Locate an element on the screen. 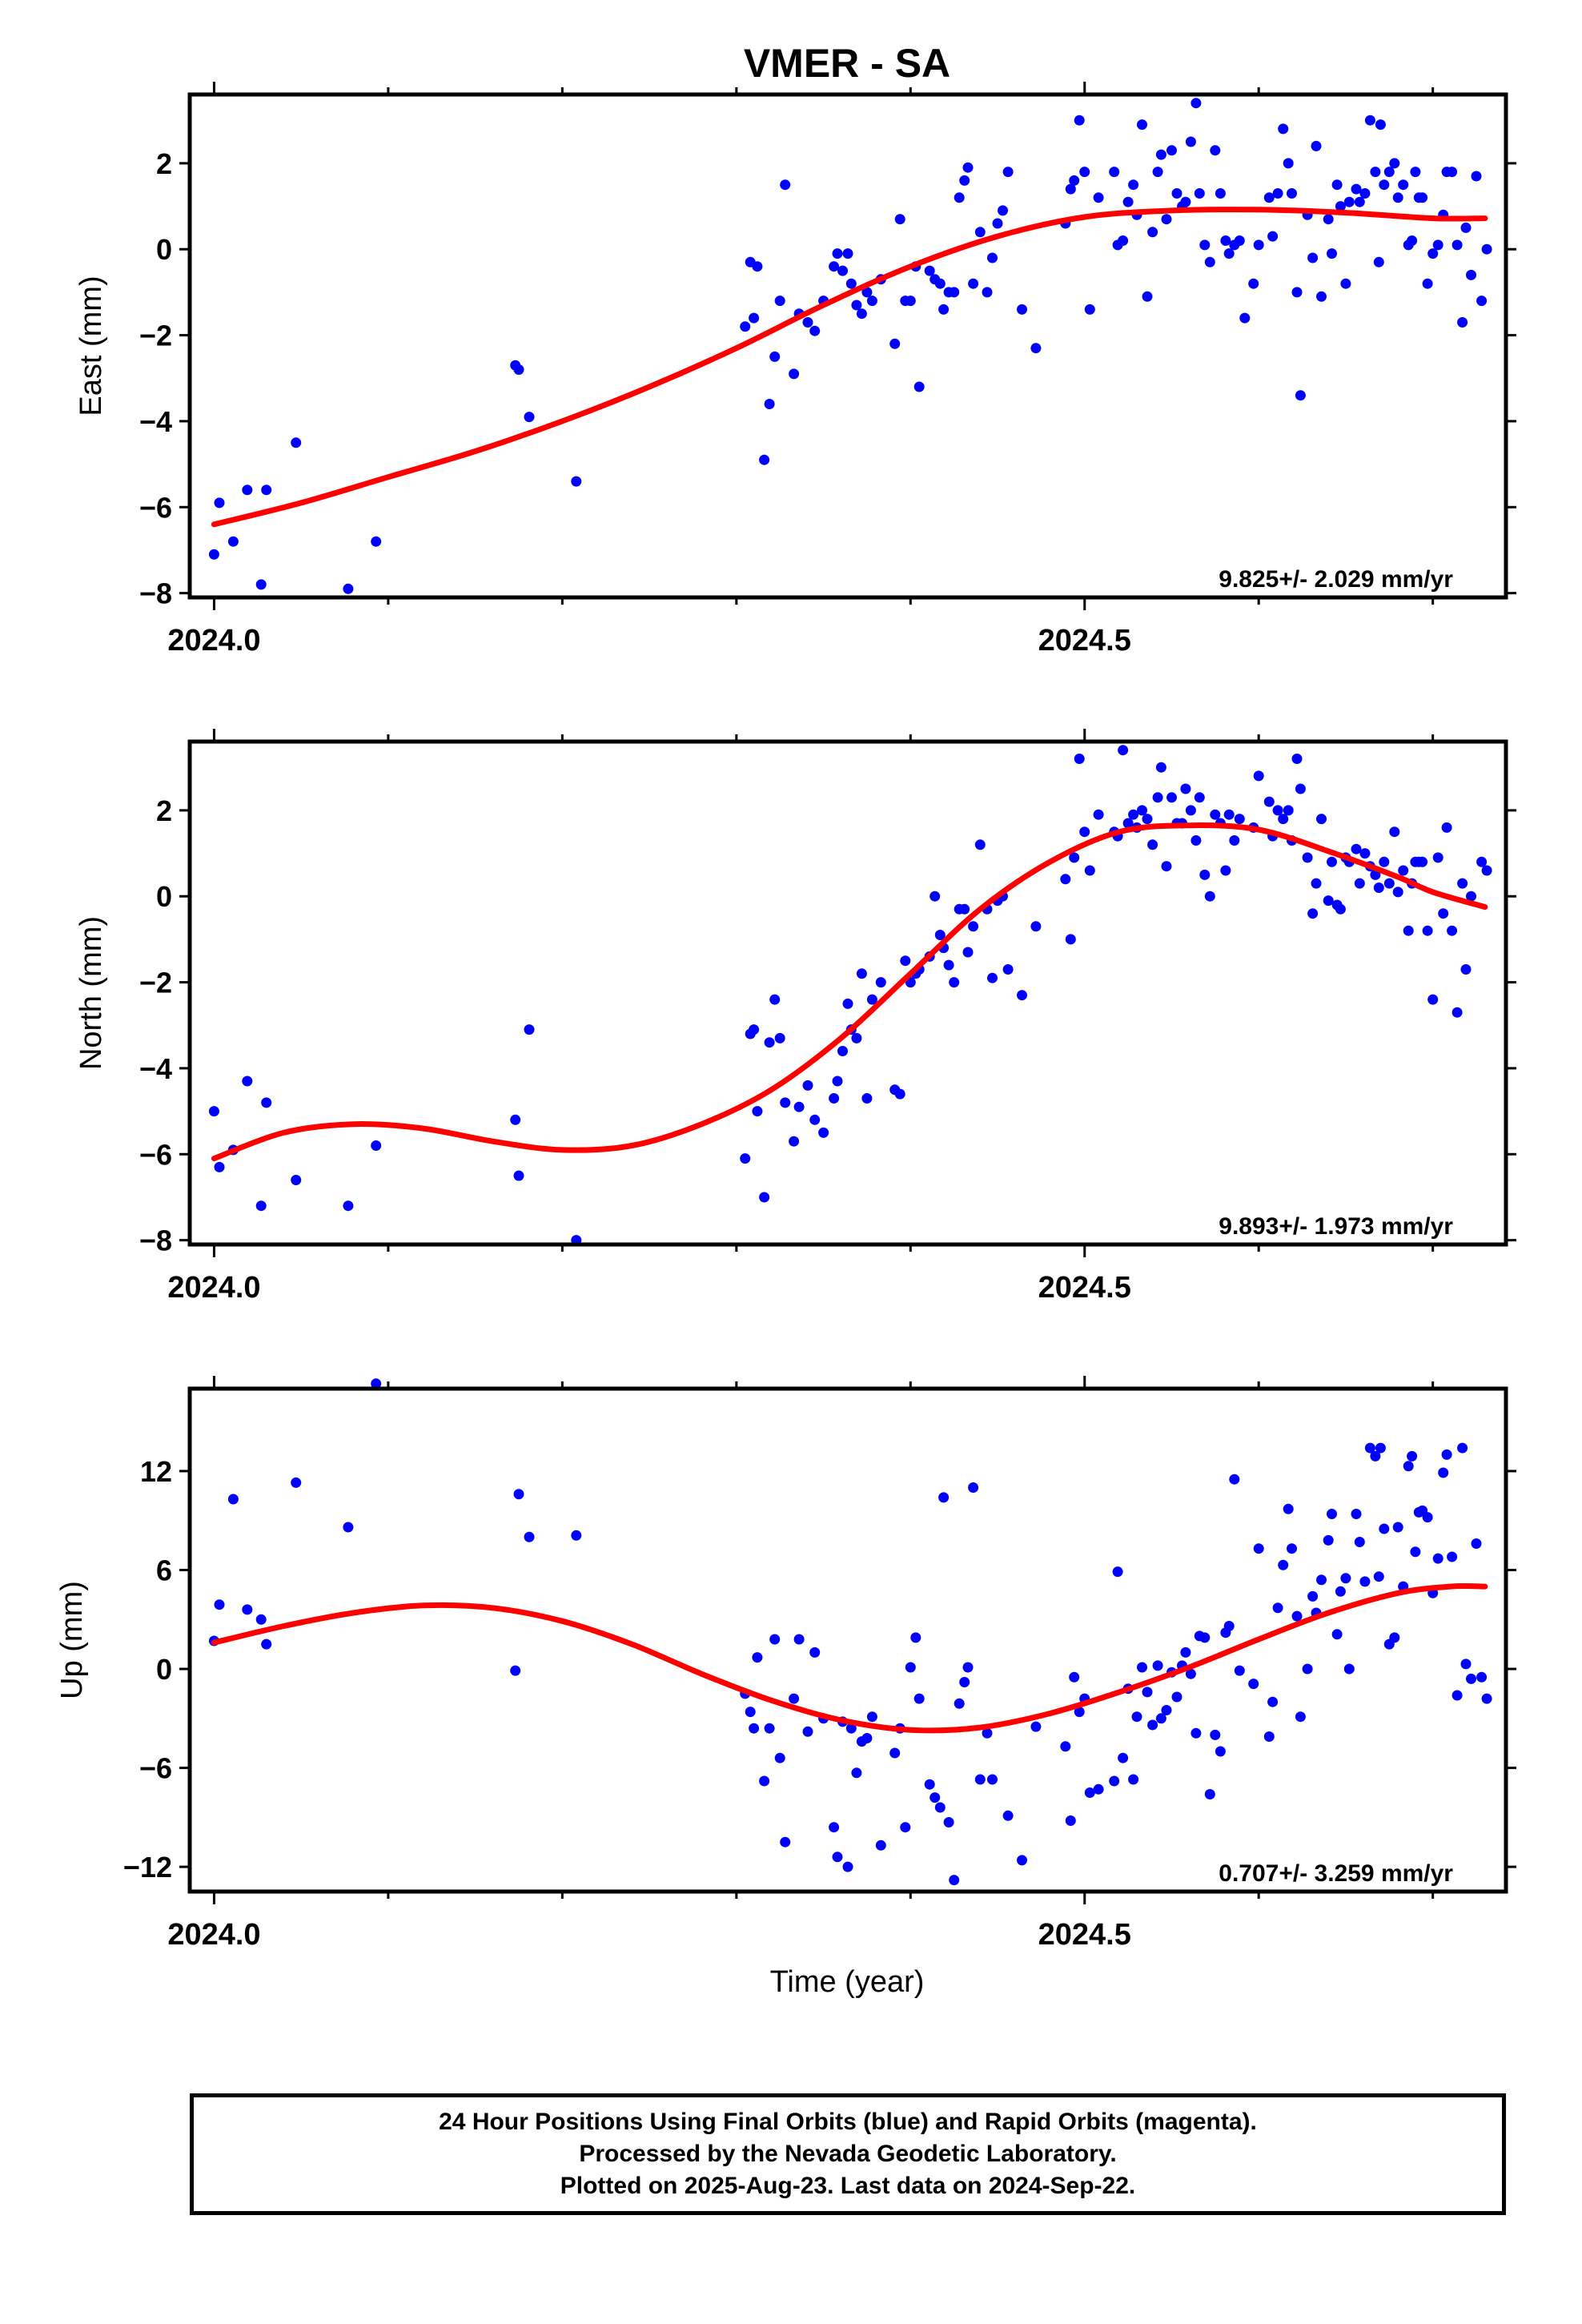  up-ytick-label: 12 is located at coordinates (156, 1471).